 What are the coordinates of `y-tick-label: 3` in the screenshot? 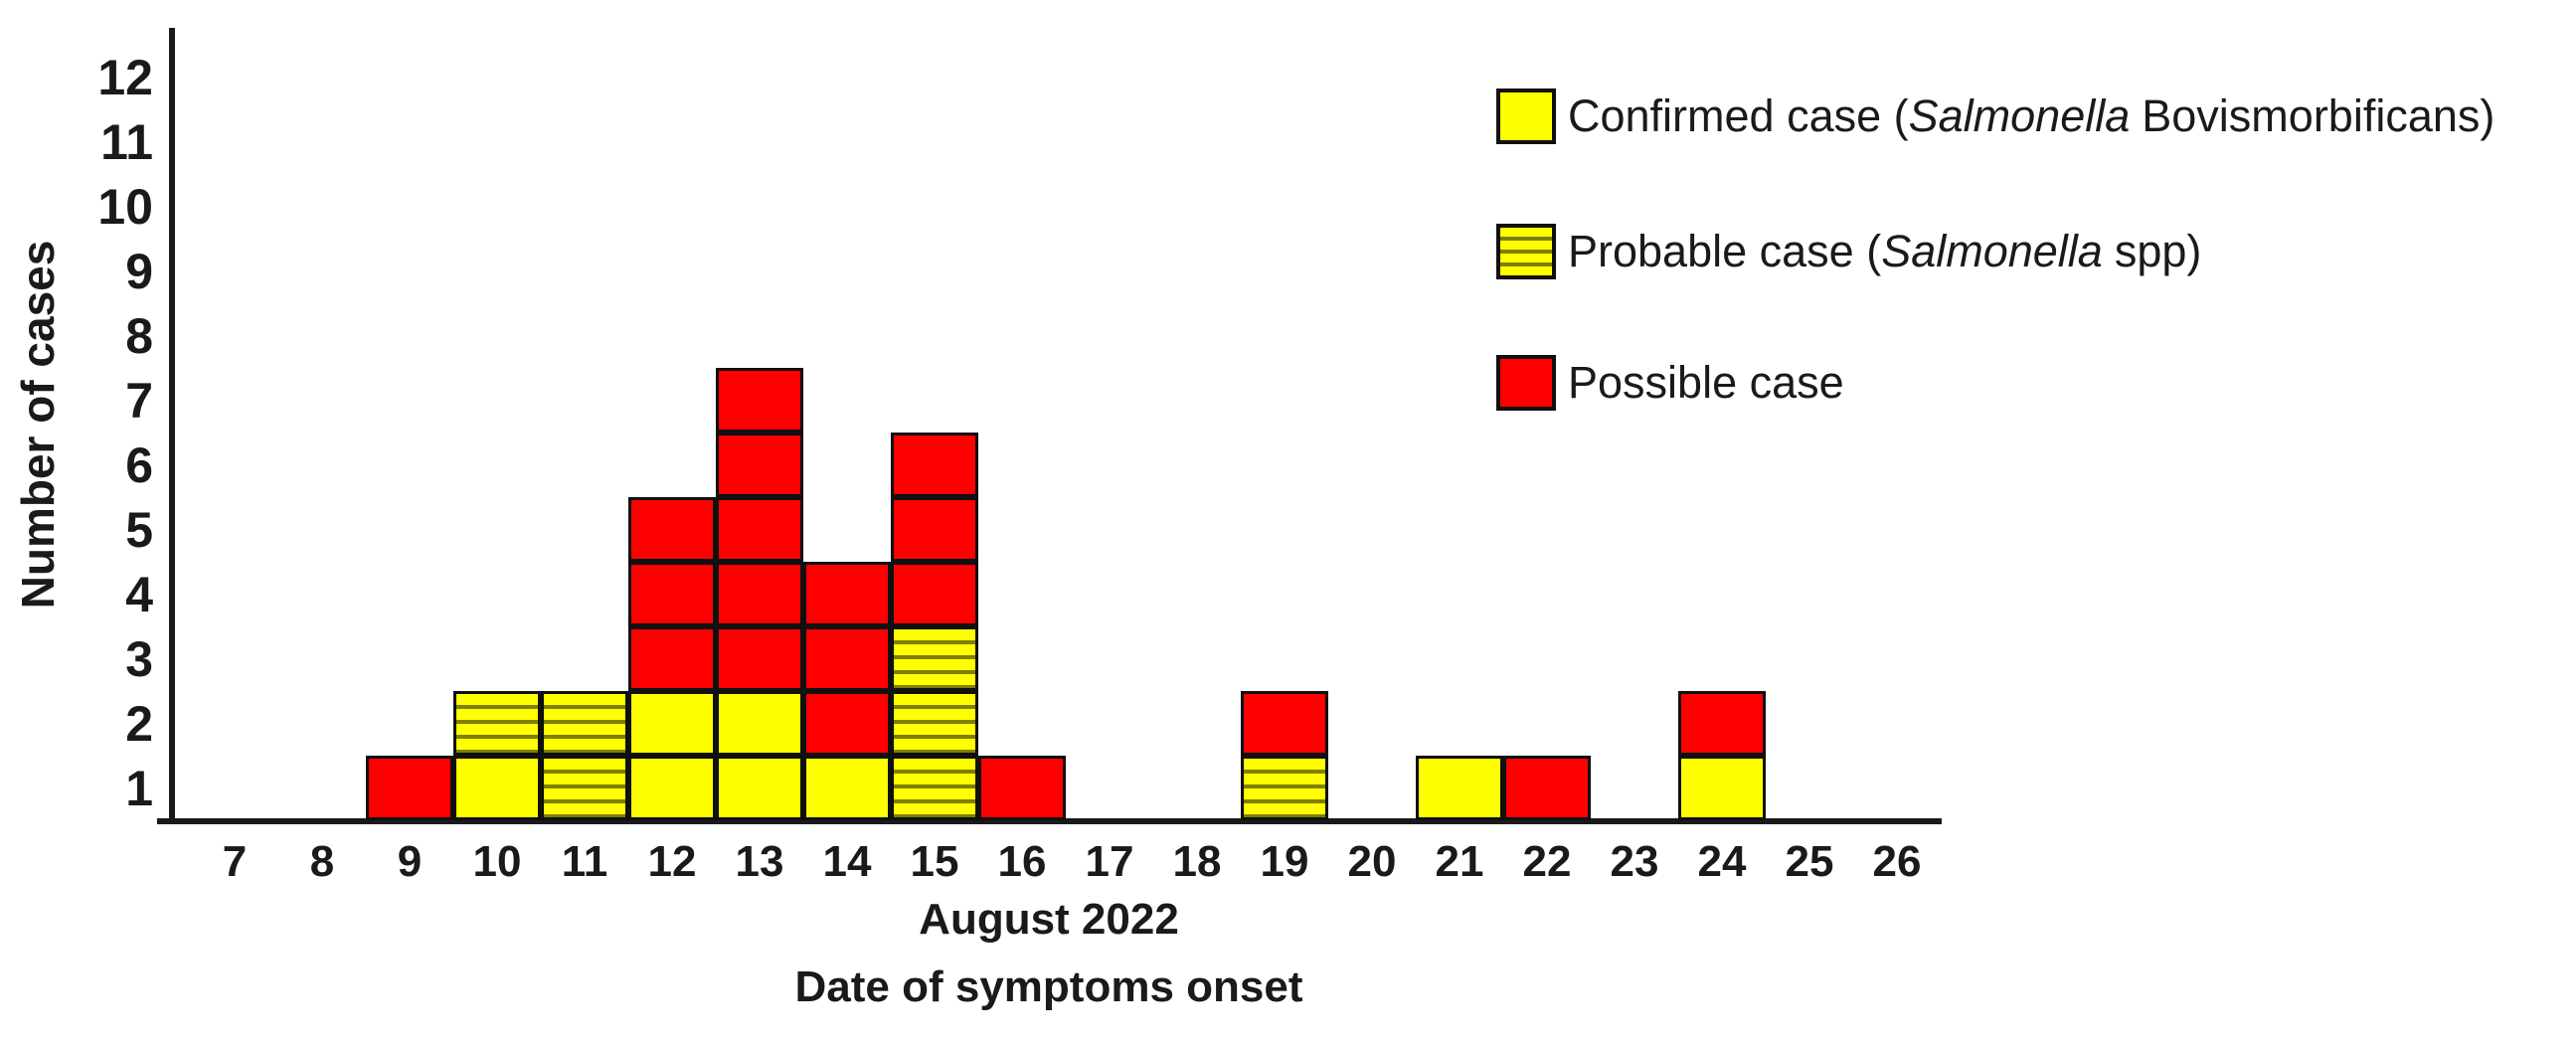 It's located at (139, 658).